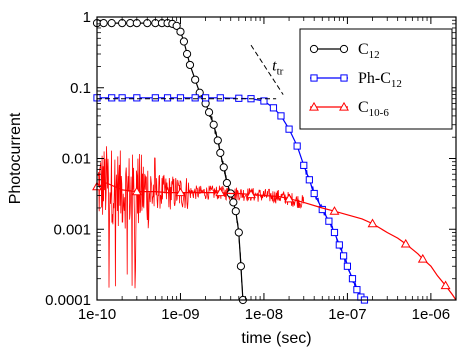 The image size is (458, 348). What do you see at coordinates (373, 109) in the screenshot?
I see `legend-label: C10-6` at bounding box center [373, 109].